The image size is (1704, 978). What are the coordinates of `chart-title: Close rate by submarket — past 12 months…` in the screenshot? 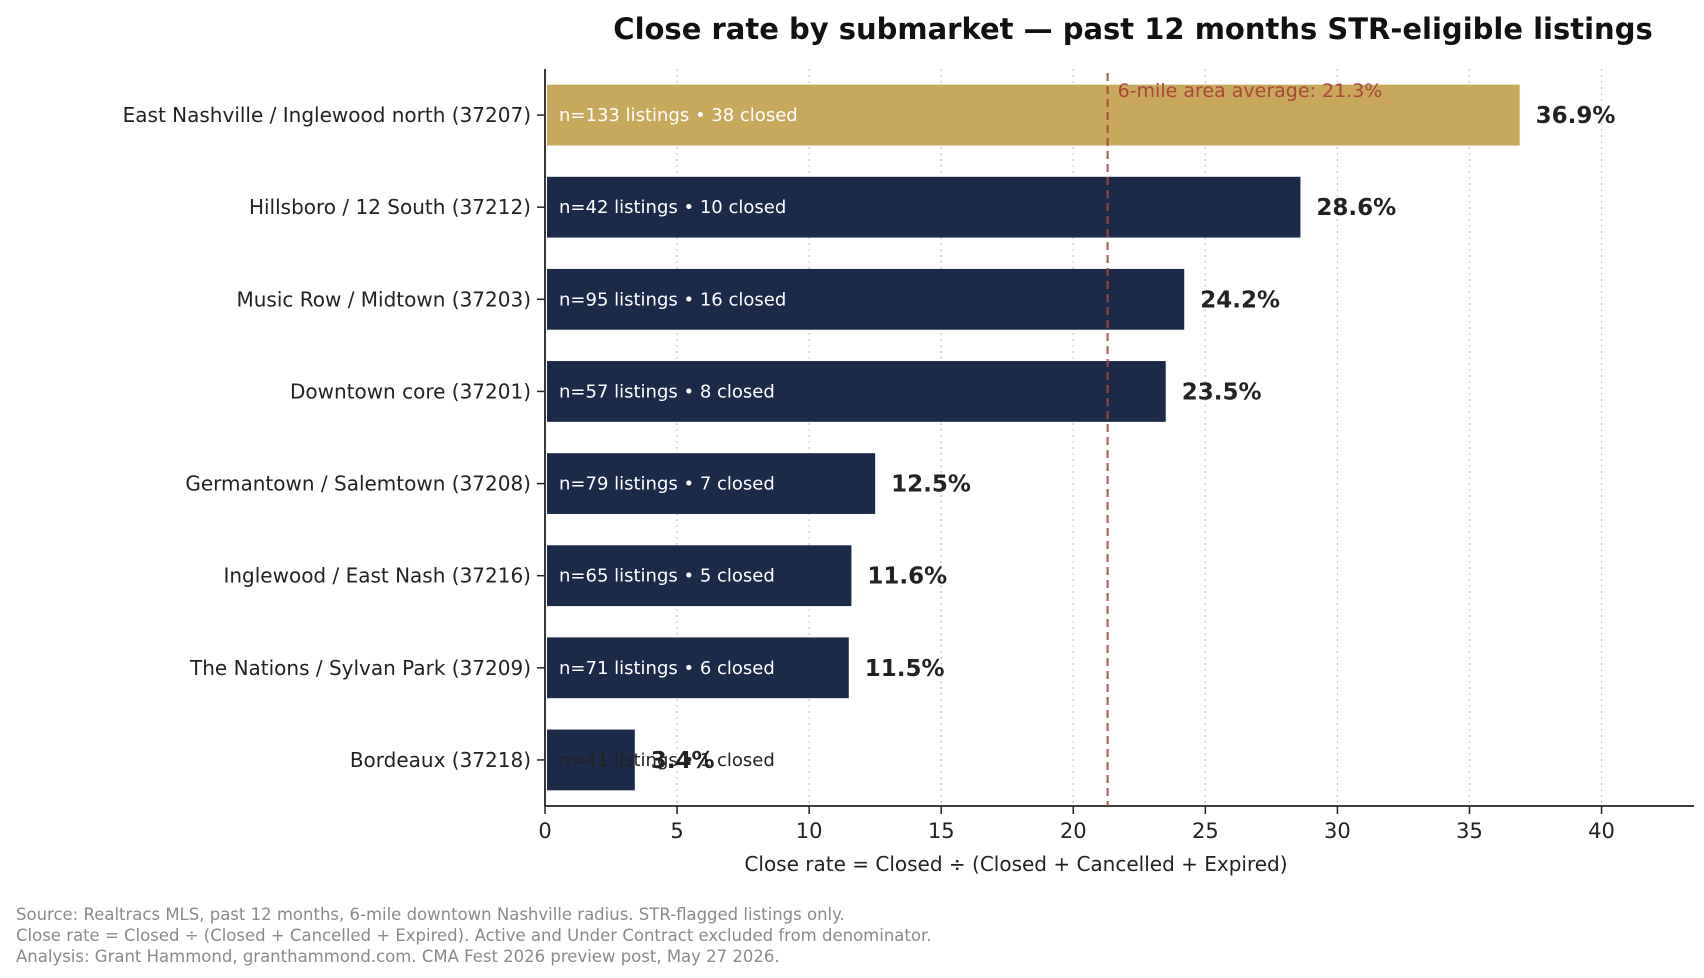 It's located at (1132, 29).